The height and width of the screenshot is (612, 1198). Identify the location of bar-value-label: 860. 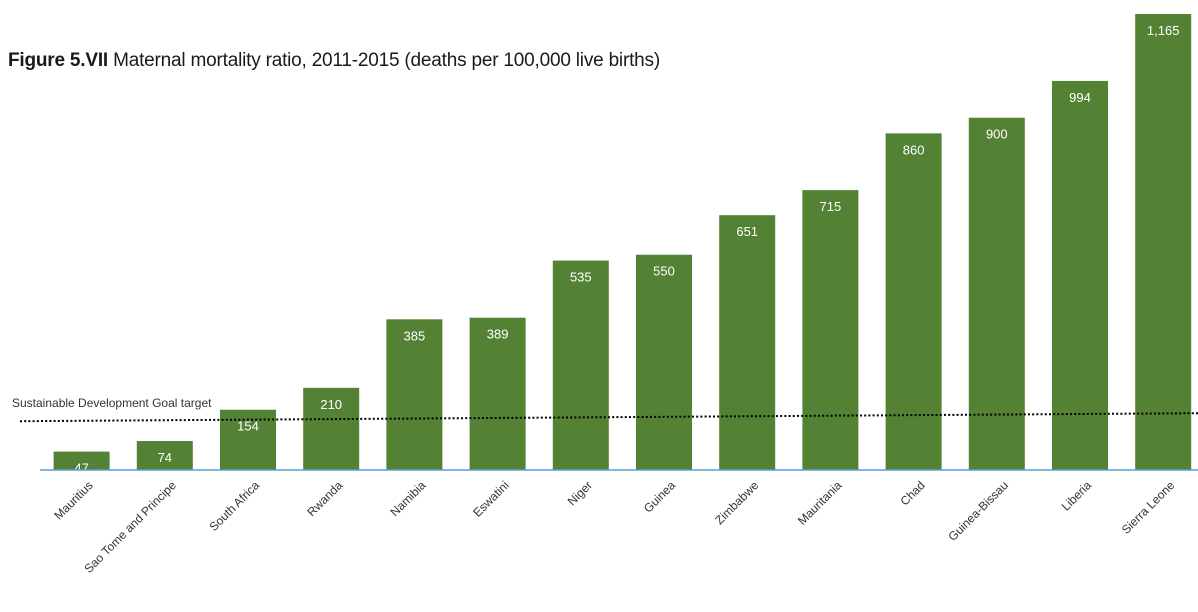
(914, 149).